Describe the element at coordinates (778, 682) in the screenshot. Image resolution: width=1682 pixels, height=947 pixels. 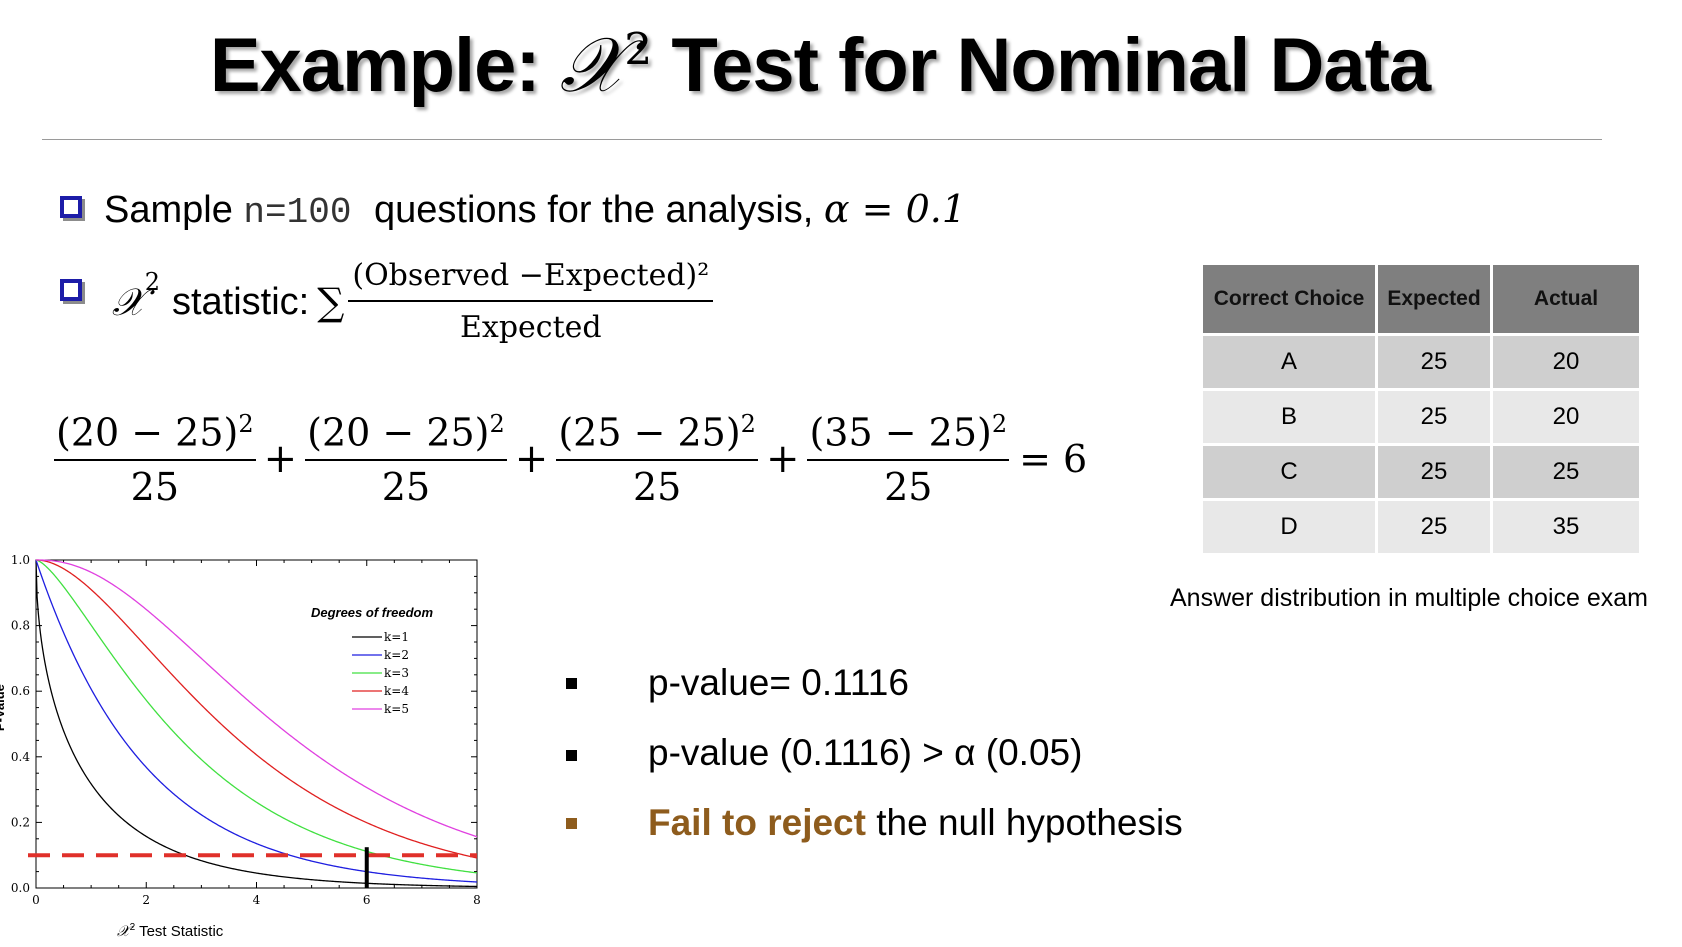
I see `result-pvalue: p-value= 0.1116` at that location.